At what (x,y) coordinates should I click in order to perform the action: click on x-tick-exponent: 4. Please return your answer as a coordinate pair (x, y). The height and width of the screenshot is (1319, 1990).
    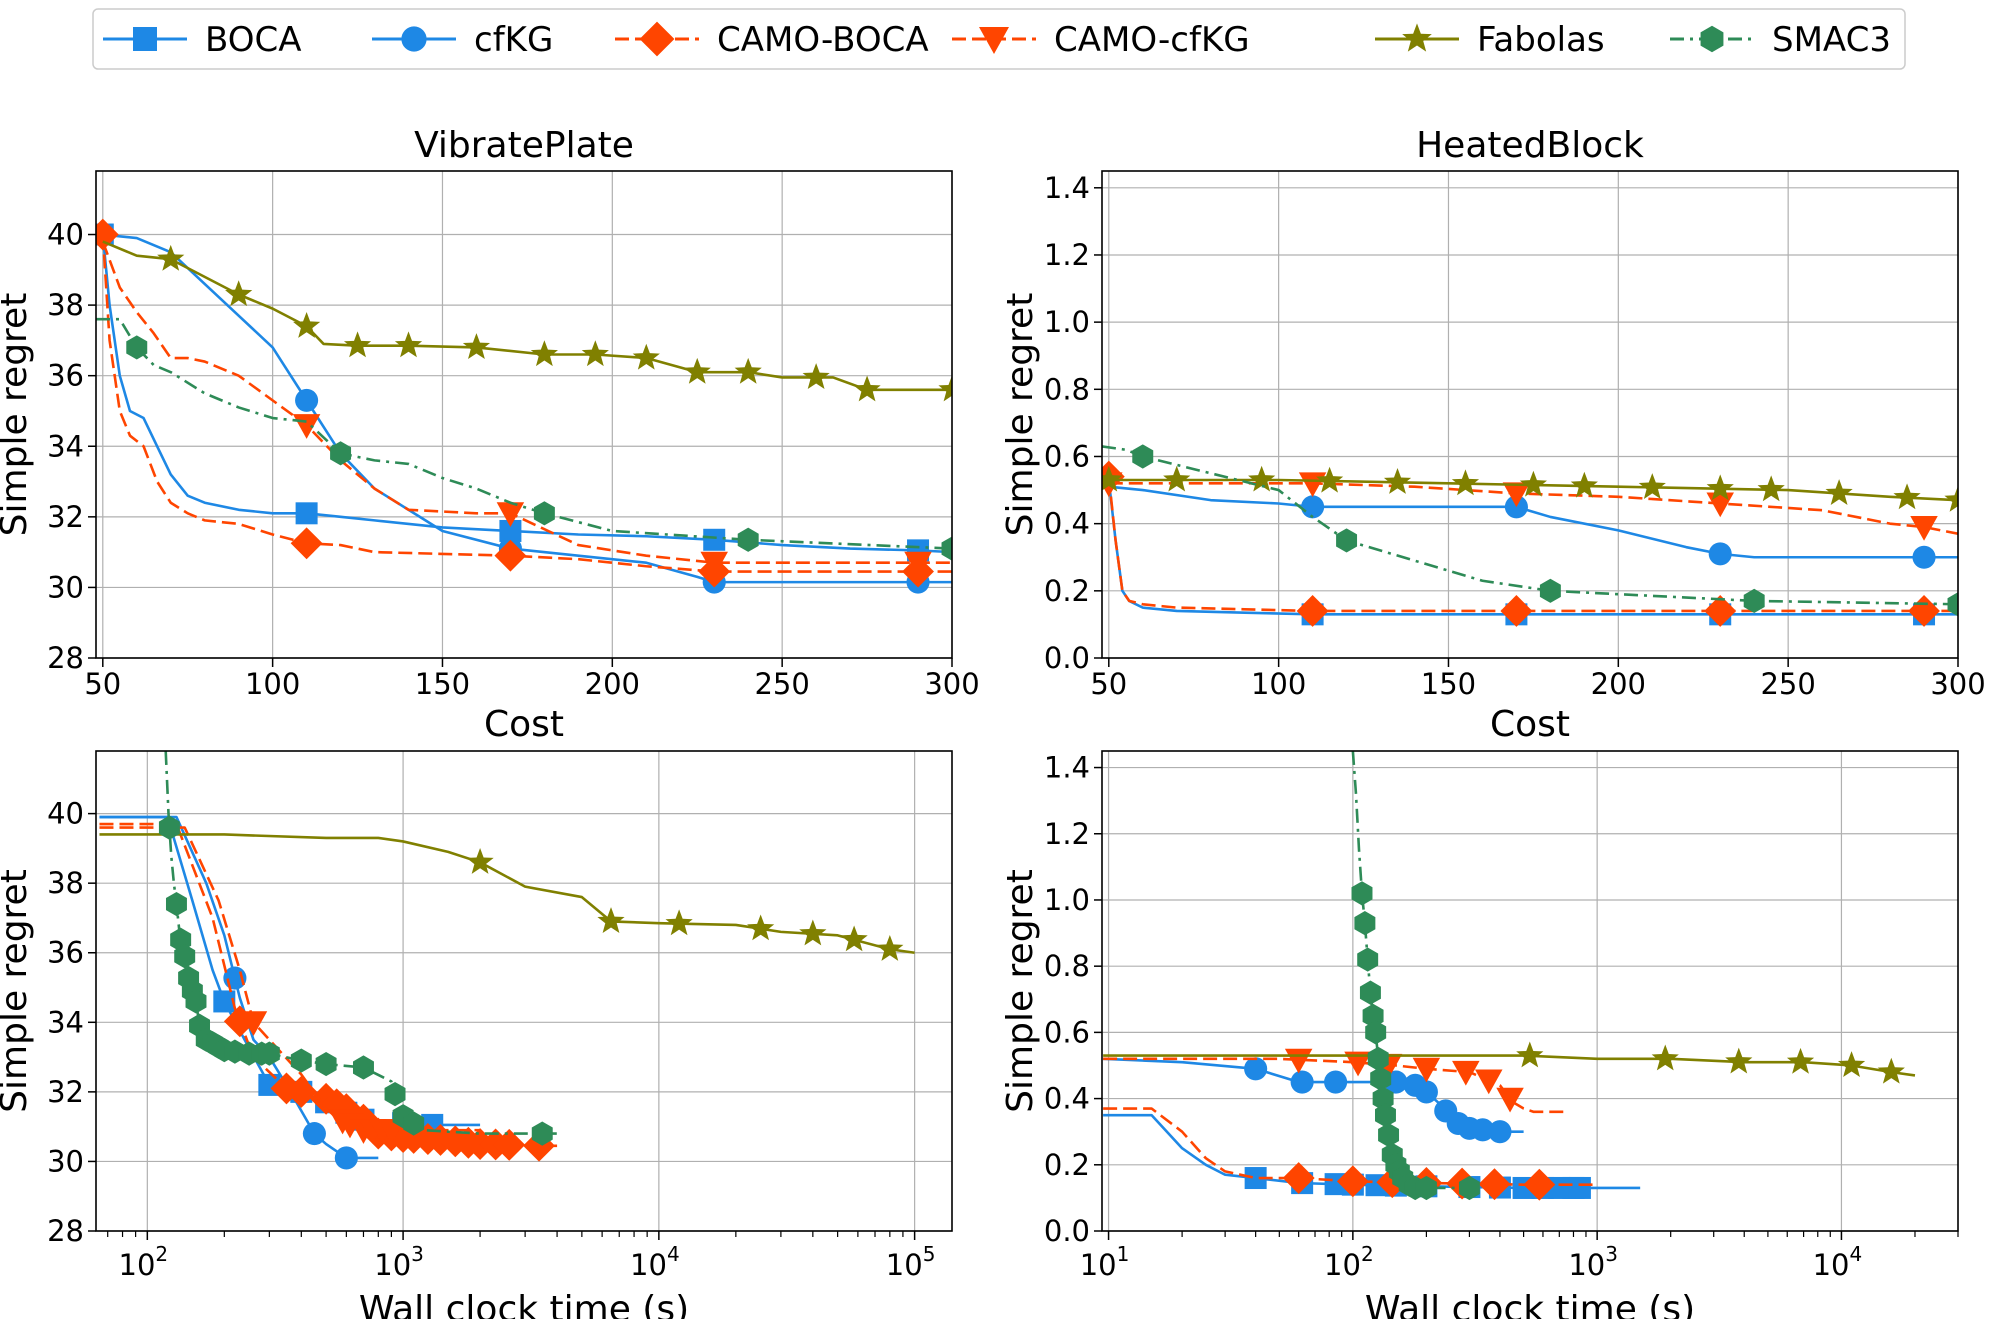
    Looking at the image, I should click on (673, 1254).